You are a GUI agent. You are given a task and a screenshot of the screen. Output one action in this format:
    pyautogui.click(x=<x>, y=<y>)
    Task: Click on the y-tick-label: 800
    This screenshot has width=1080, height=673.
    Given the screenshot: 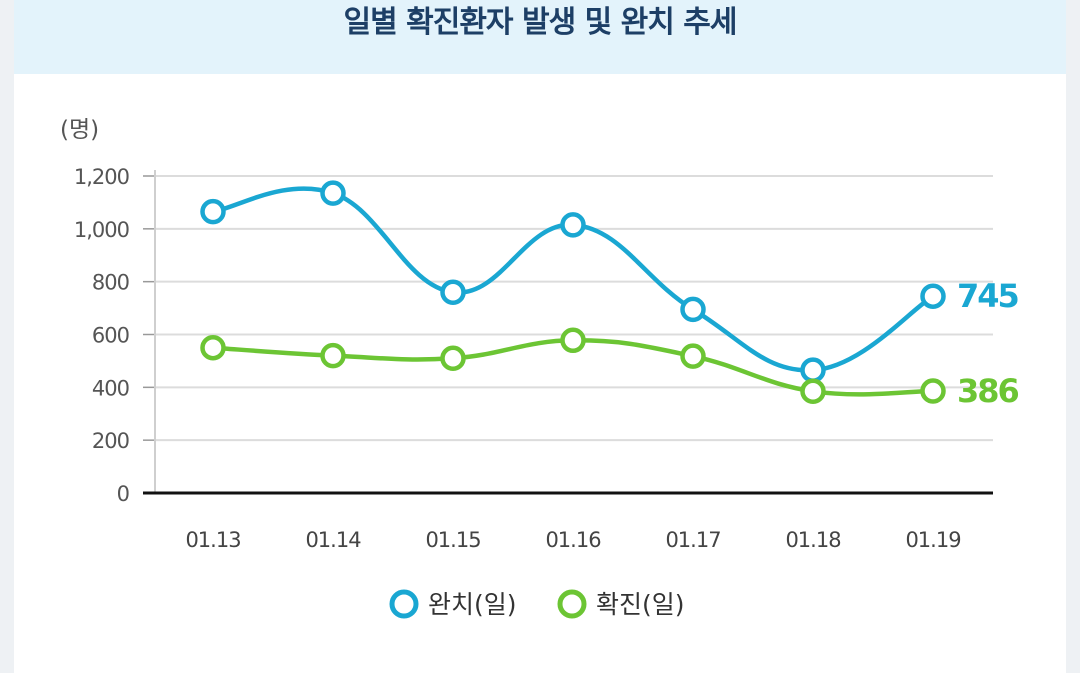 What is the action you would take?
    pyautogui.click(x=110, y=283)
    